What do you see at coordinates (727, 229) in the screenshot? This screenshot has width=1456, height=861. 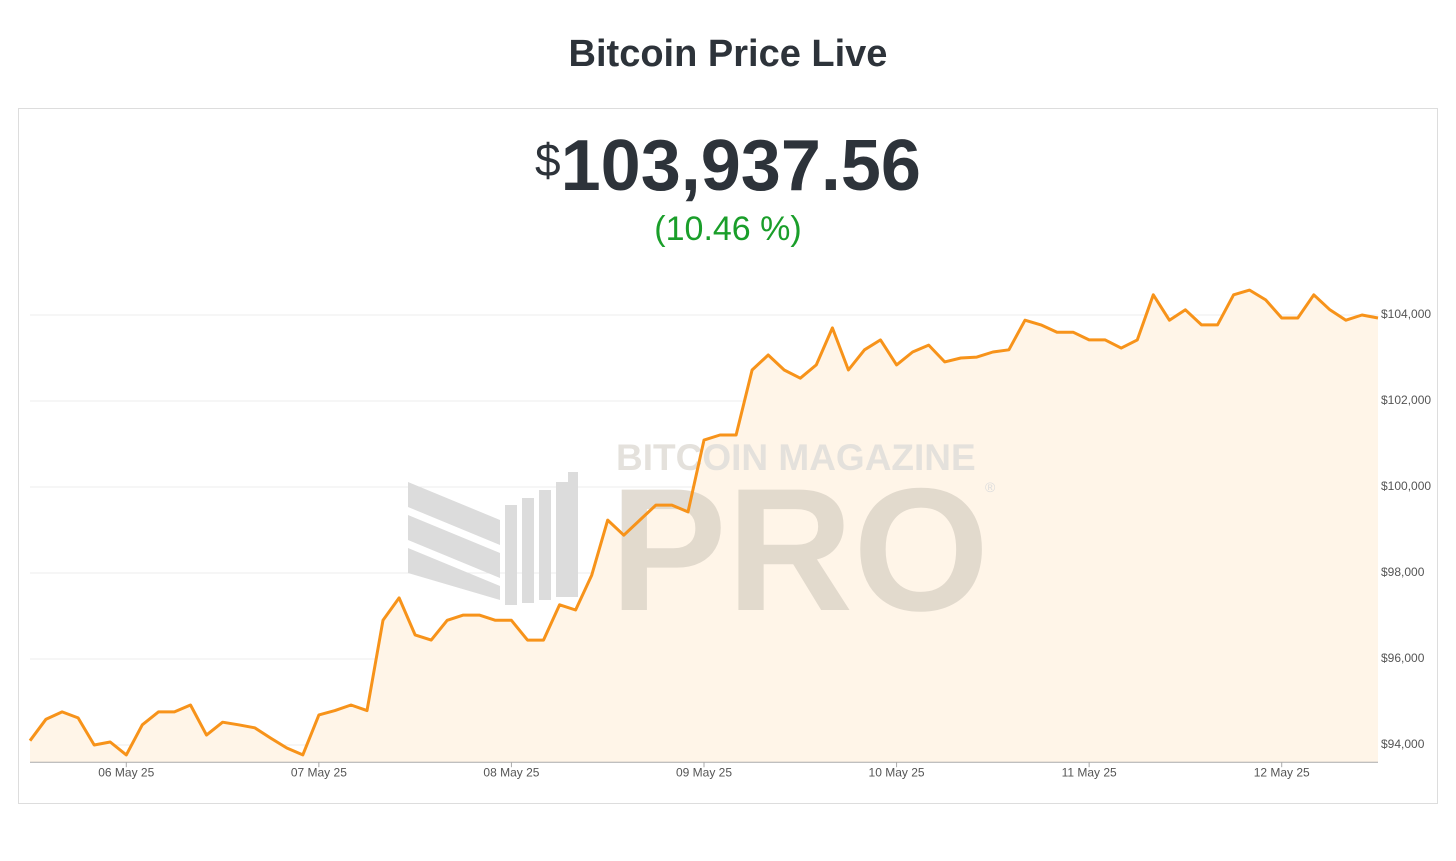 I see `price-change: (10.46 %)` at bounding box center [727, 229].